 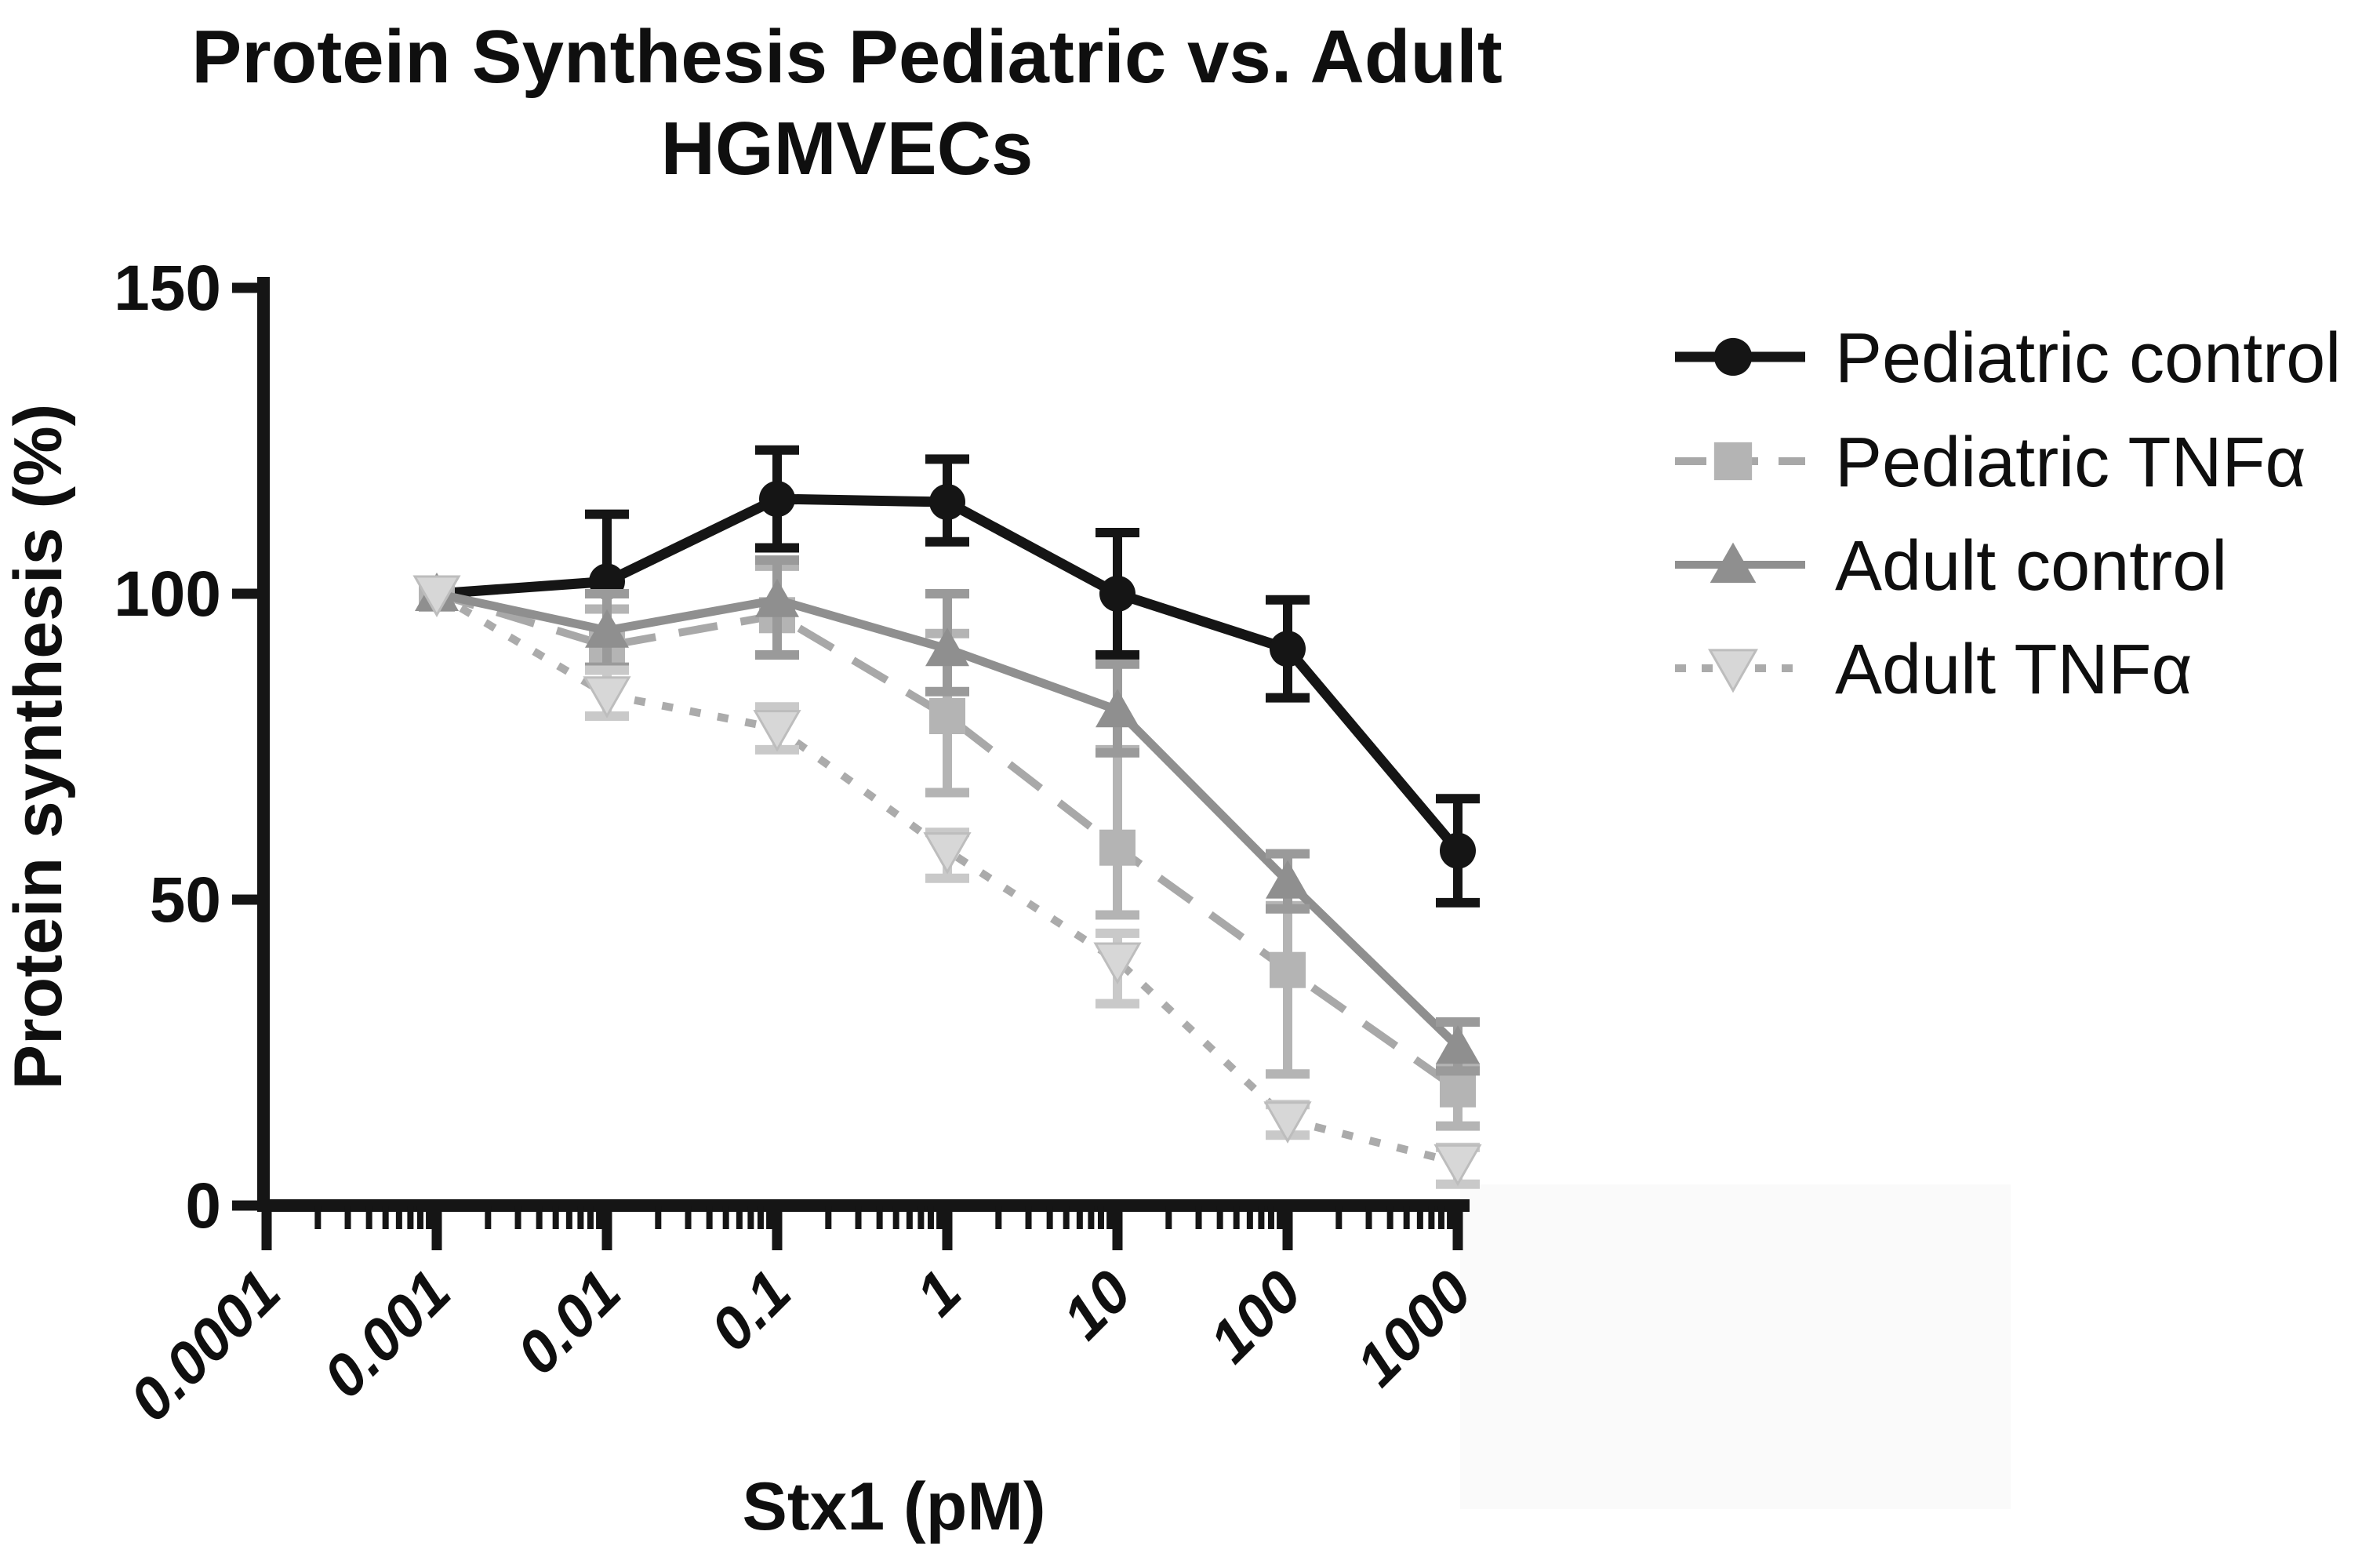 I want to click on legend-item-adult-tnfa: Adult TNFα, so click(x=1934, y=670).